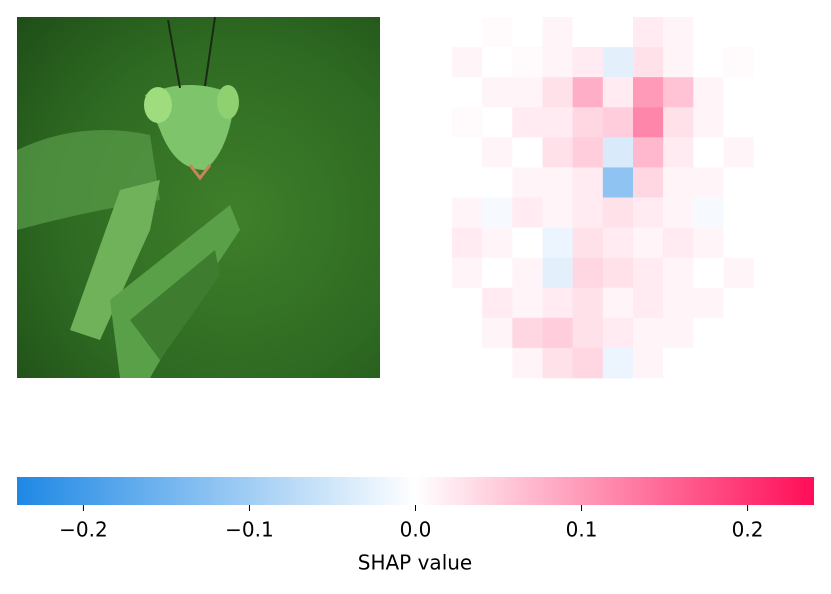 This screenshot has height=594, width=831. What do you see at coordinates (416, 530) in the screenshot?
I see `colorbar-tick-label: 0.0` at bounding box center [416, 530].